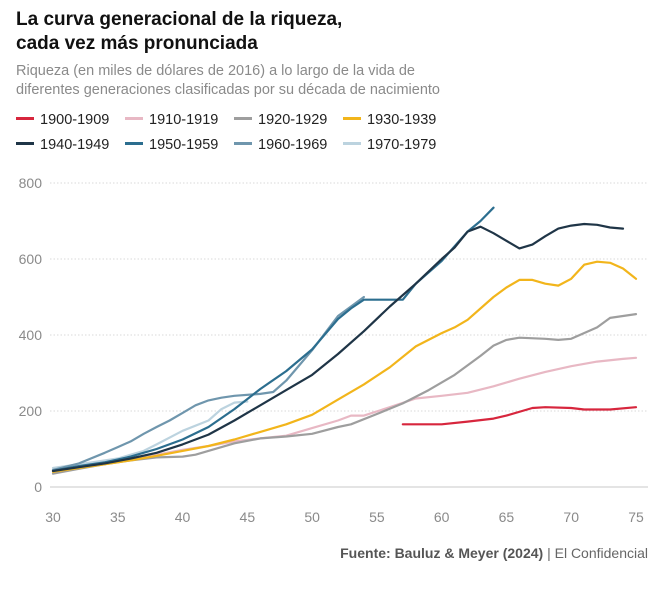 The image size is (672, 597). What do you see at coordinates (402, 145) in the screenshot?
I see `legend-label: 1970-1979` at bounding box center [402, 145].